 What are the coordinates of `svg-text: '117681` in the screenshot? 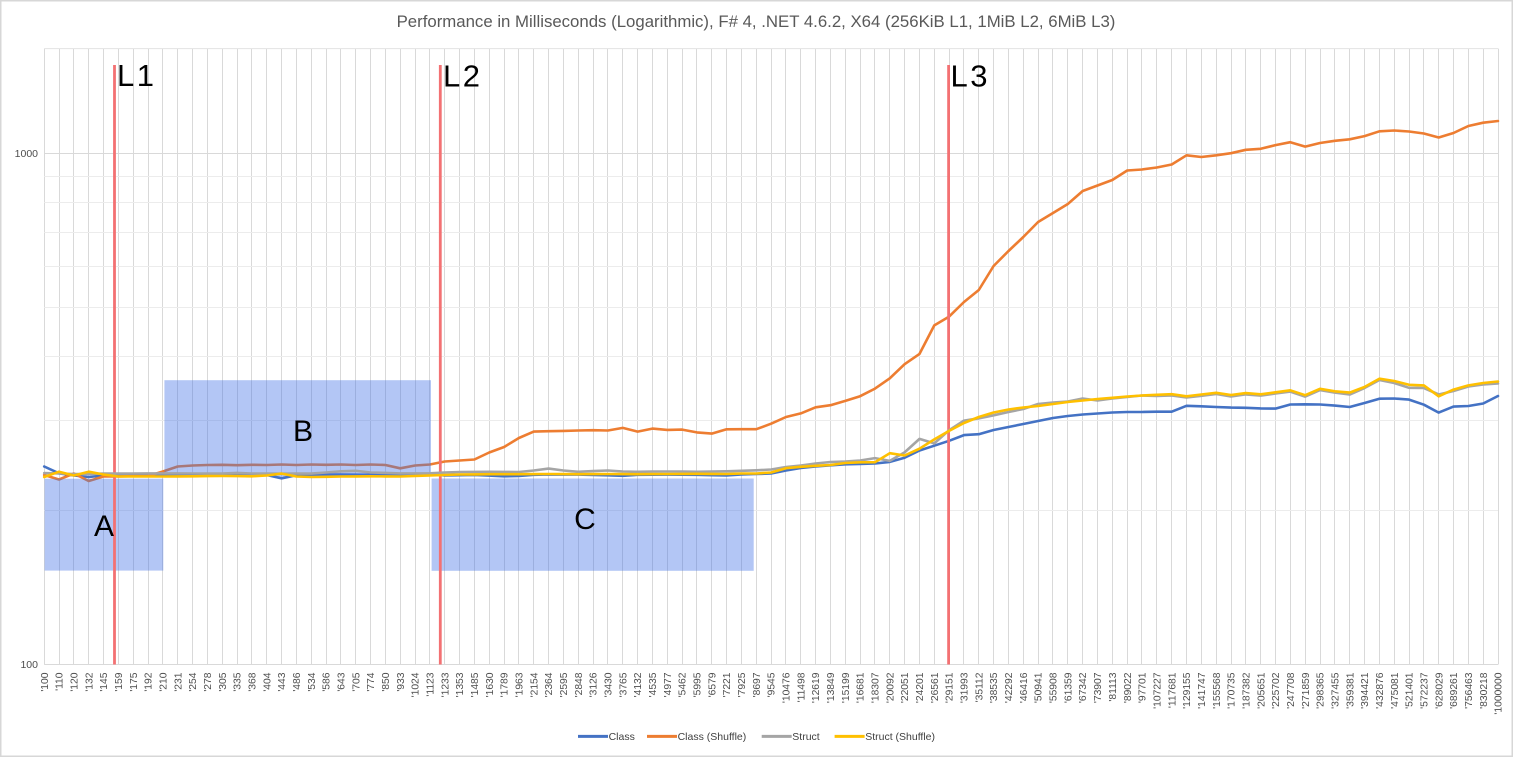 It's located at (1172, 690).